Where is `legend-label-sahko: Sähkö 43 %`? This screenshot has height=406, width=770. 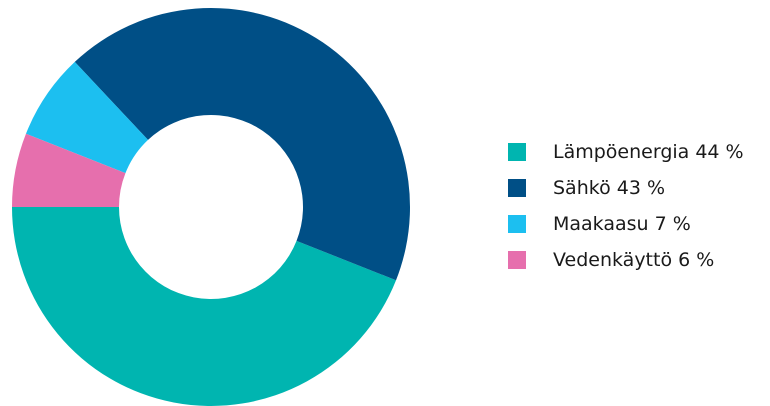
legend-label-sahko: Sähkö 43 % is located at coordinates (609, 188).